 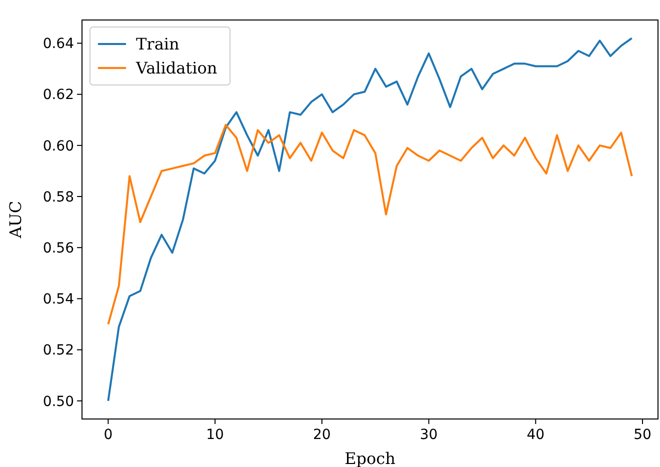 I want to click on y-axis-title: AUC, so click(x=15, y=220).